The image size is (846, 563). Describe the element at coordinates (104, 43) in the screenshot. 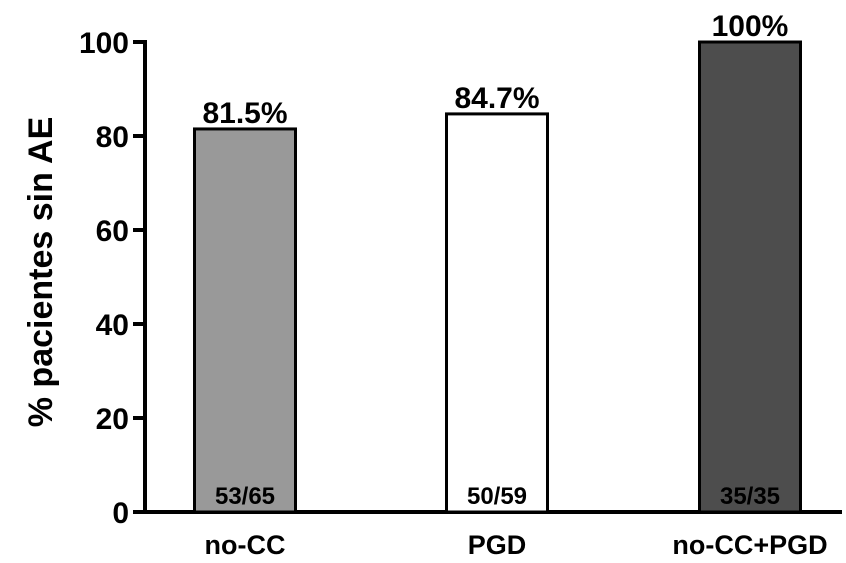

I see `y-tick-label: 100` at that location.